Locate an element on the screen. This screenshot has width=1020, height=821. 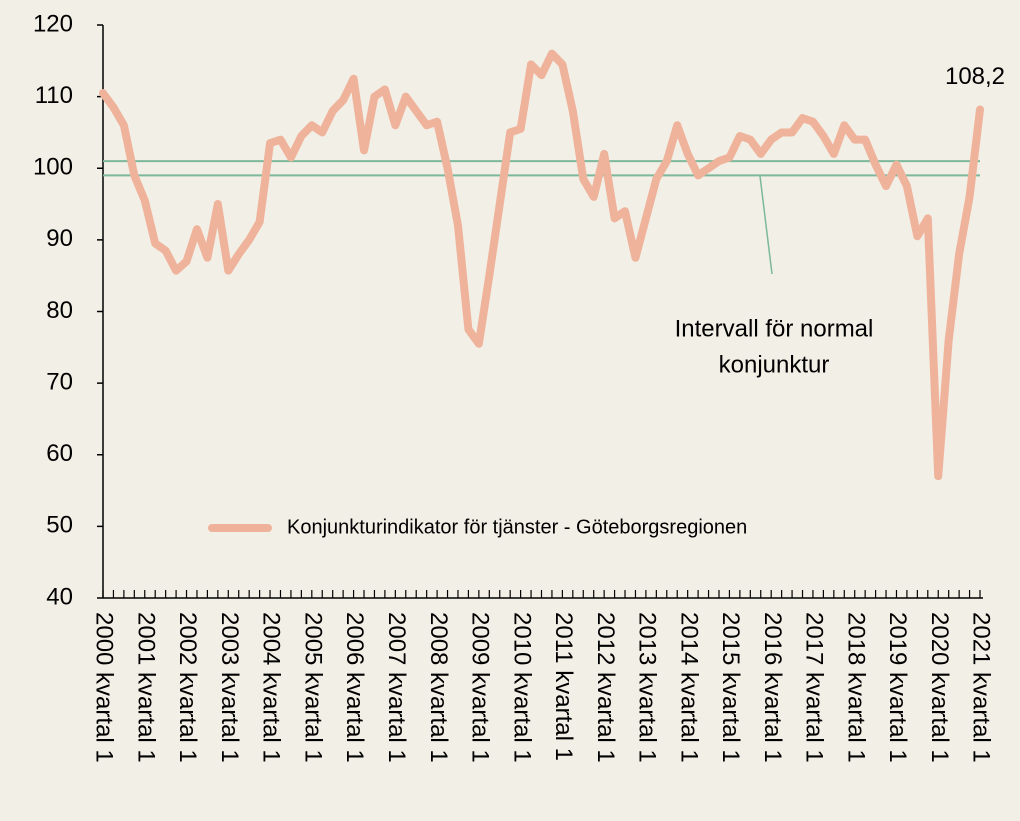
y-tick-label: 80 is located at coordinates (59, 310).